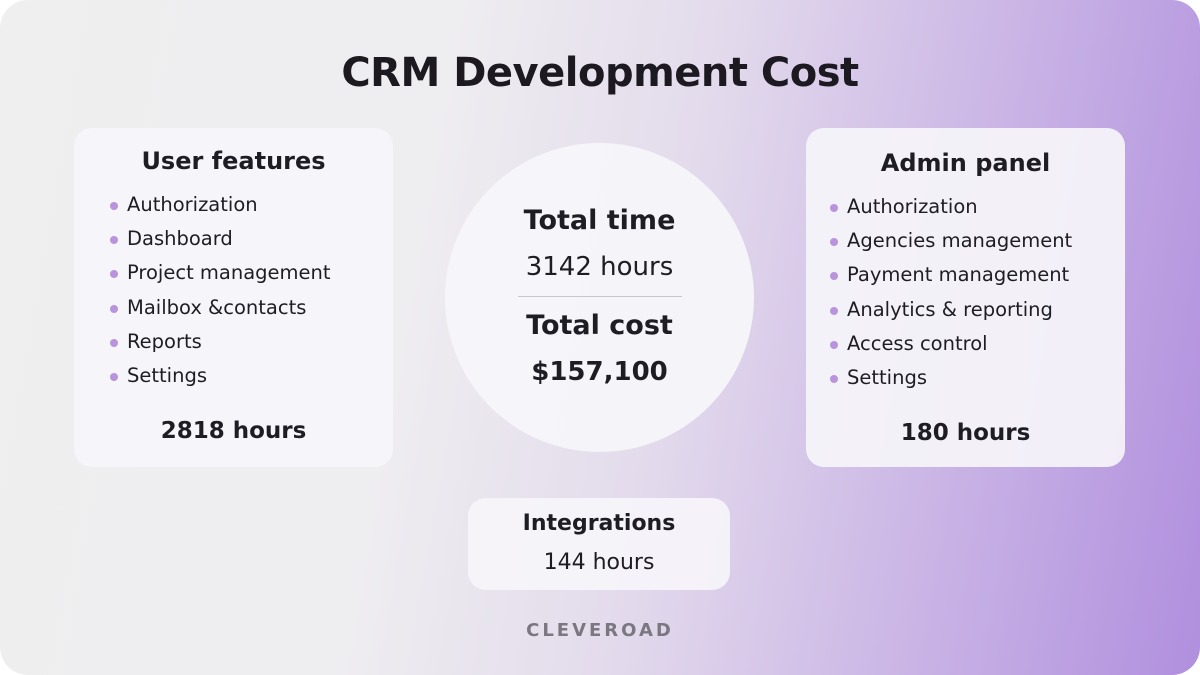 The height and width of the screenshot is (675, 1200). What do you see at coordinates (599, 267) in the screenshot?
I see `total-time-value: 3142 hours` at bounding box center [599, 267].